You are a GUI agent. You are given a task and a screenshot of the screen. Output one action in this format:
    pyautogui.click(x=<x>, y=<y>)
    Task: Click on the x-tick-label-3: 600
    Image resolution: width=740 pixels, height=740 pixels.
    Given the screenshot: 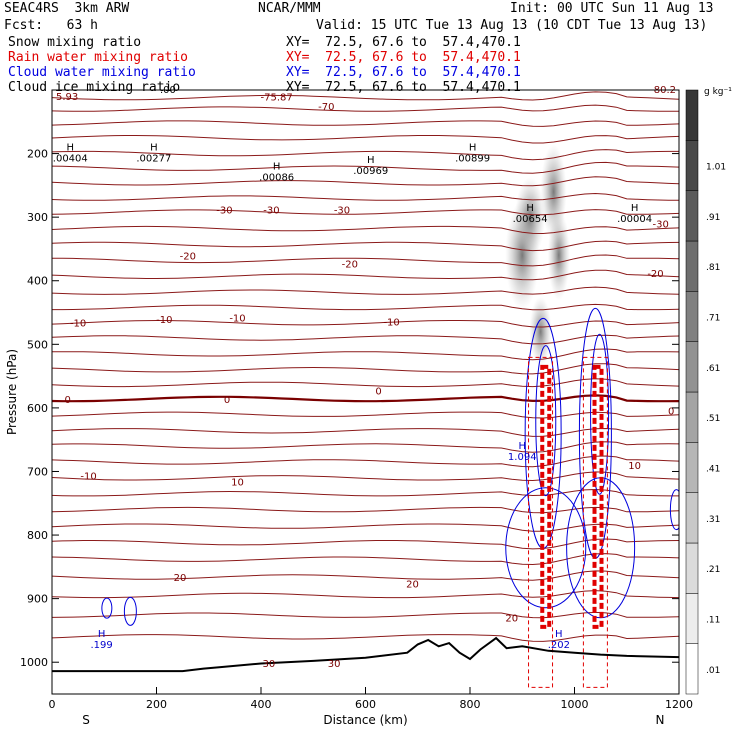 What is the action you would take?
    pyautogui.click(x=365, y=704)
    